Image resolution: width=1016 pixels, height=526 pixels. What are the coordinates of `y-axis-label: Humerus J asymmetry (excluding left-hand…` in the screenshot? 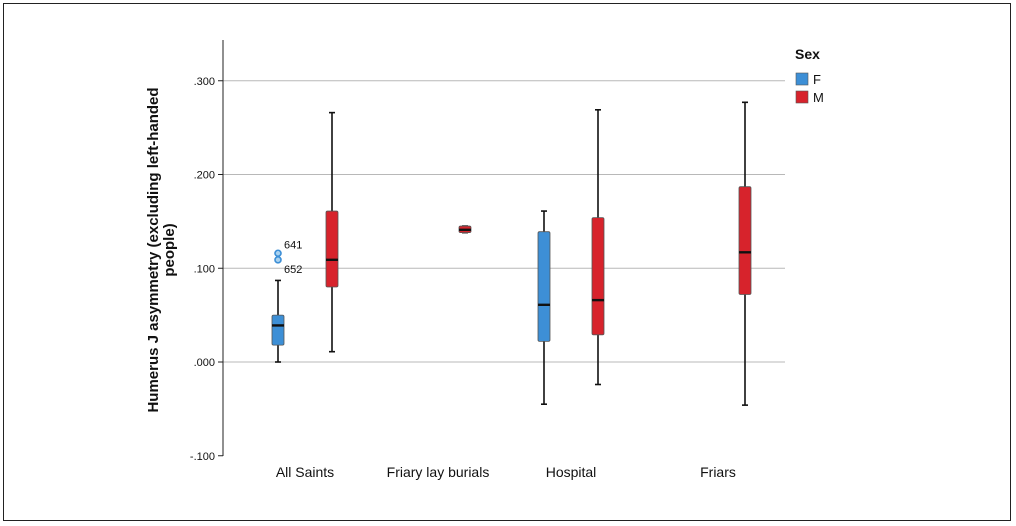 It's located at (153, 249).